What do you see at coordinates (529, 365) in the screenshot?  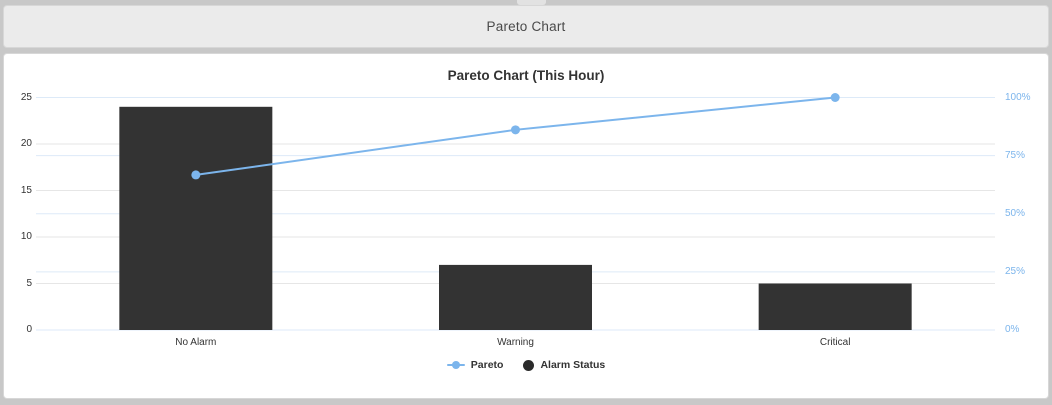 I see `alarm-status-circle-marker-icon` at bounding box center [529, 365].